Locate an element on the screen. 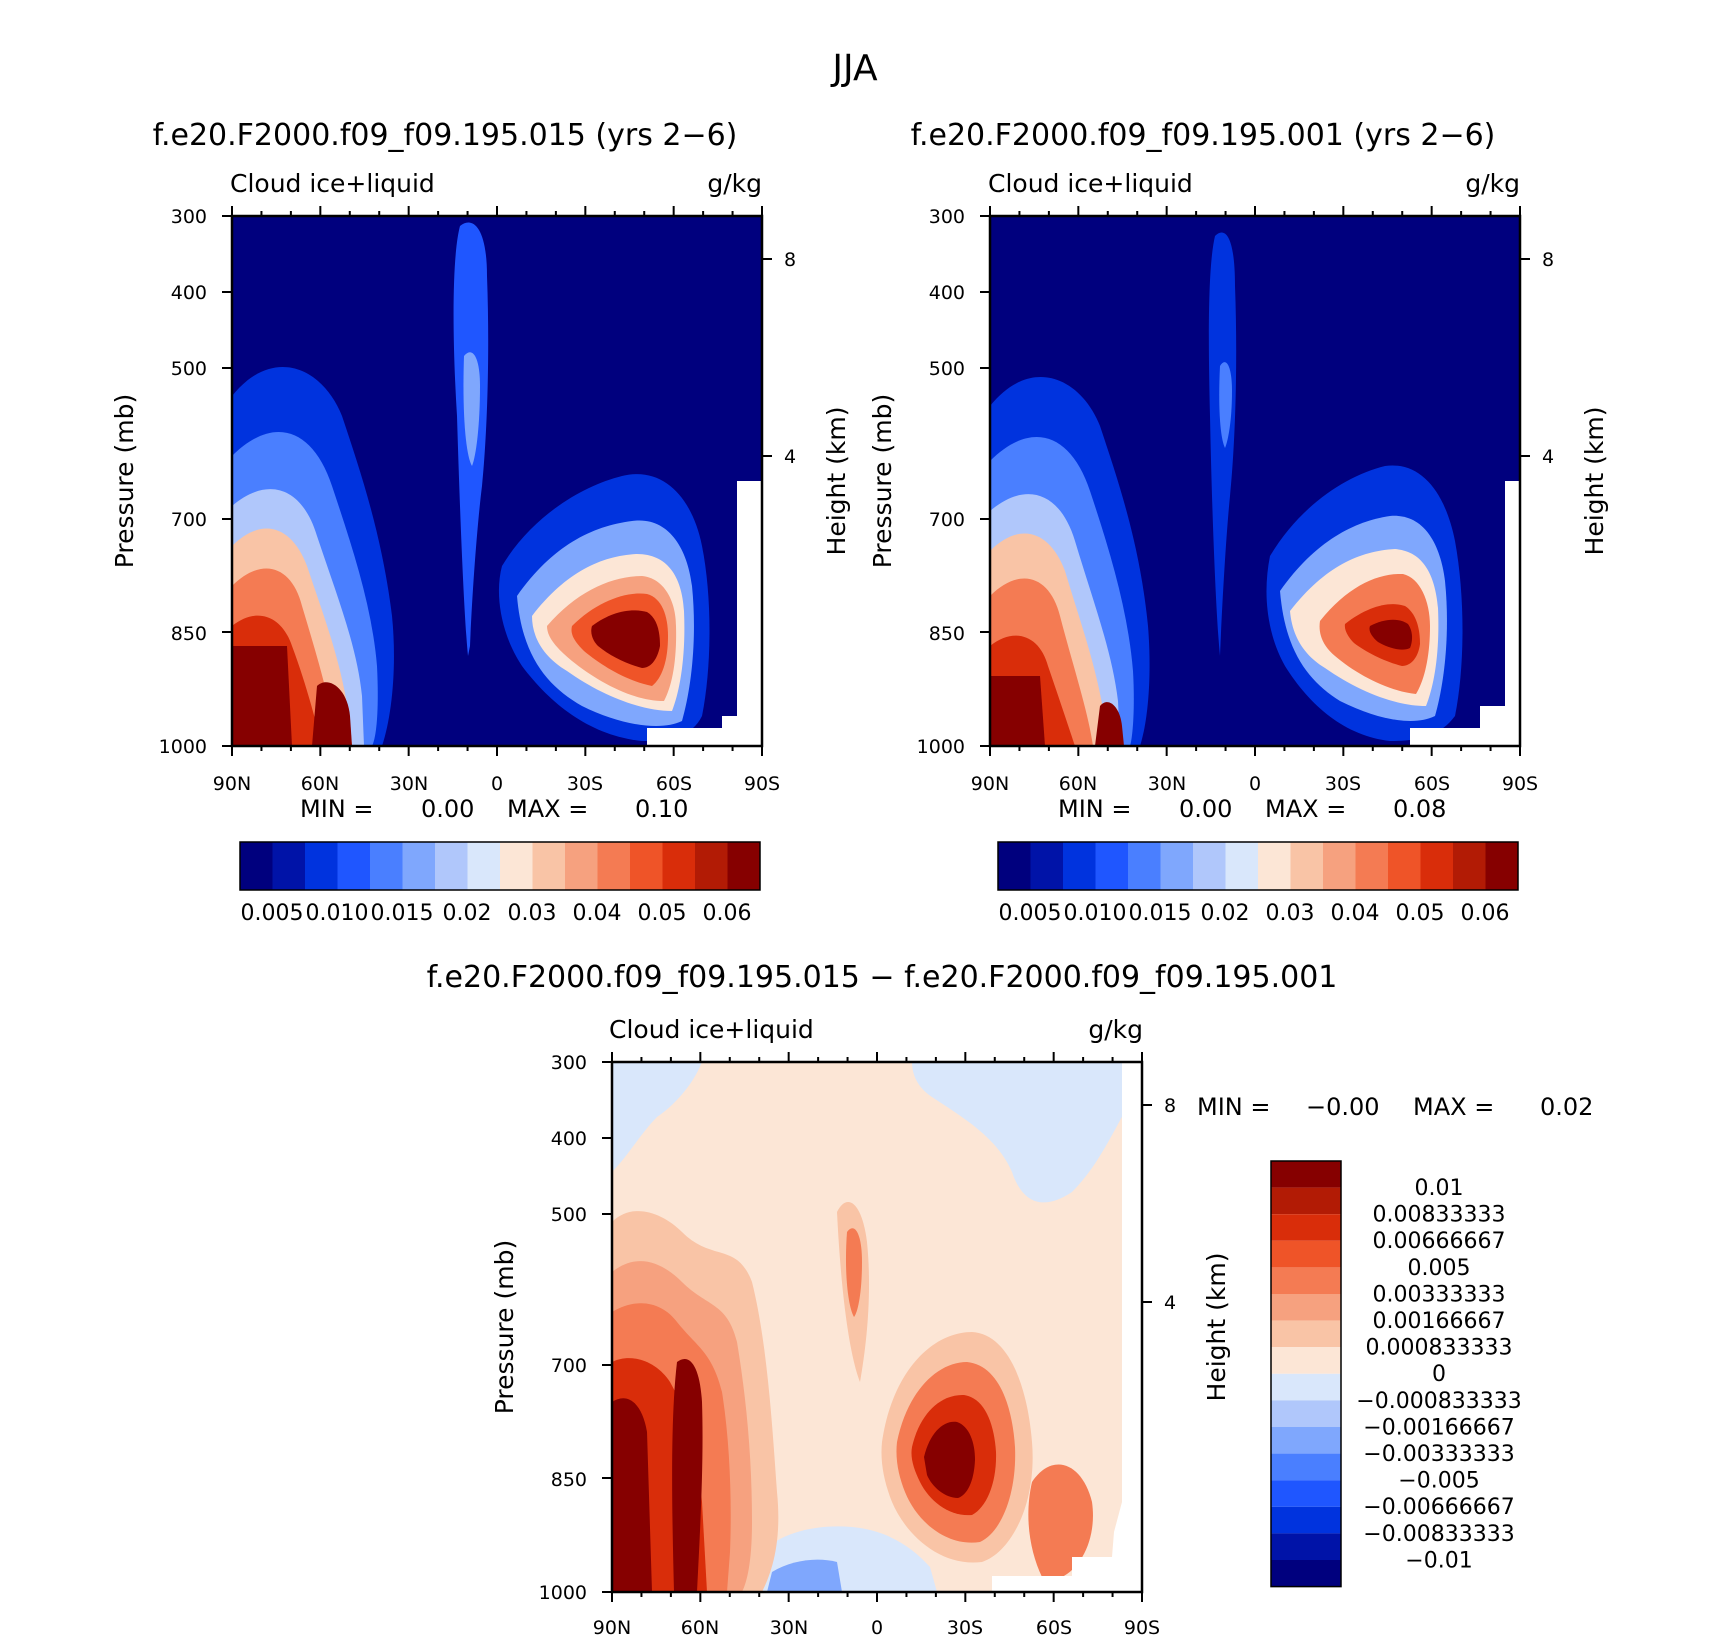  p3-height-4: 4 is located at coordinates (1170, 1303).